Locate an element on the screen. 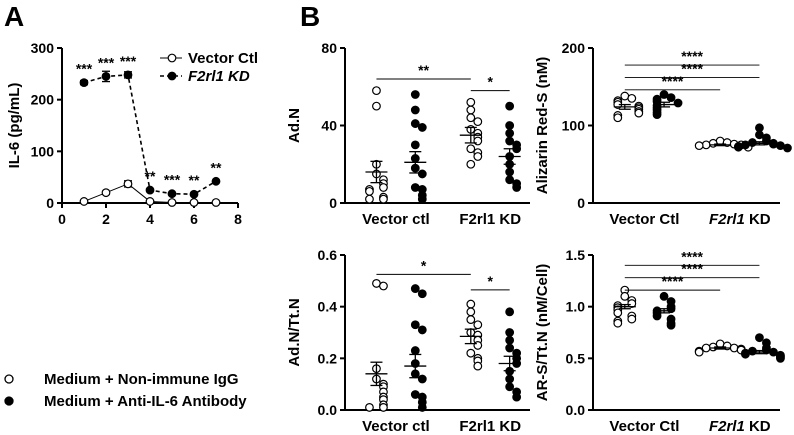  legend-label-kd: F2rl1 KD is located at coordinates (219, 76).